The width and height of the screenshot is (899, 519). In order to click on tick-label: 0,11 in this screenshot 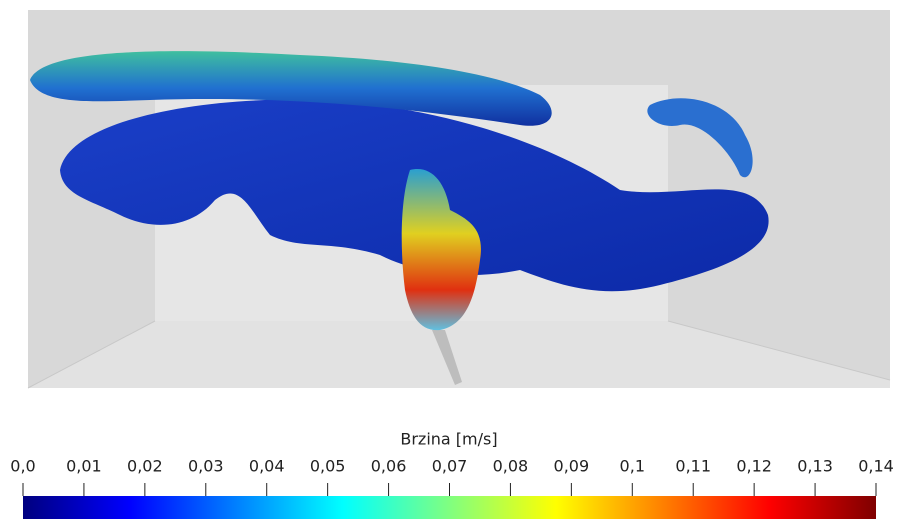, I will do `click(693, 466)`.